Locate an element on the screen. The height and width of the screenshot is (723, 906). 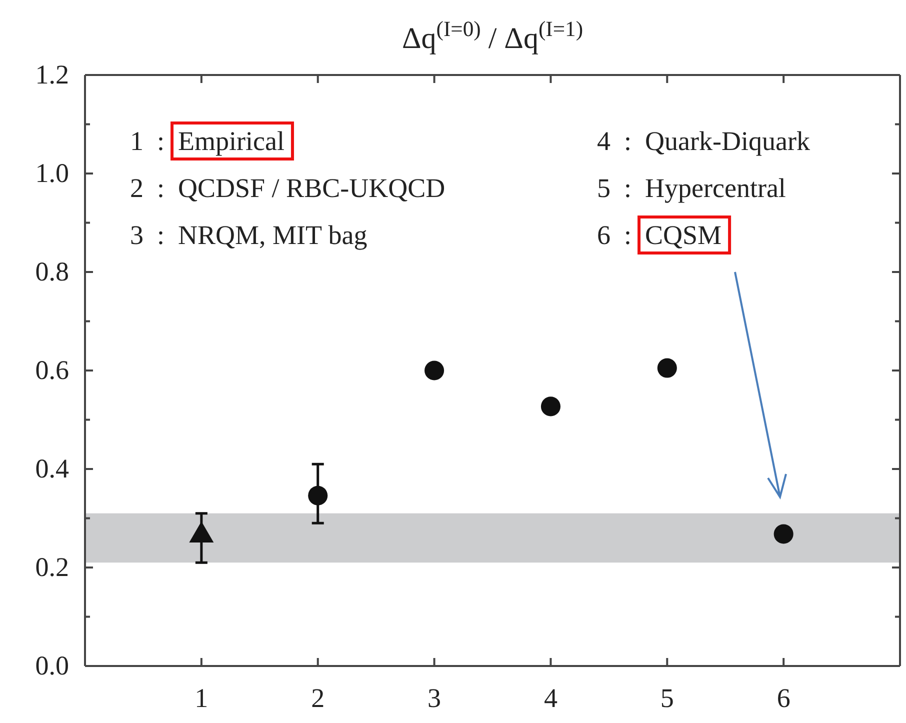
chart-title: Δq$^{(I=0)}$ / Δq$^{(I=1)}$ is located at coordinates (493, 36).